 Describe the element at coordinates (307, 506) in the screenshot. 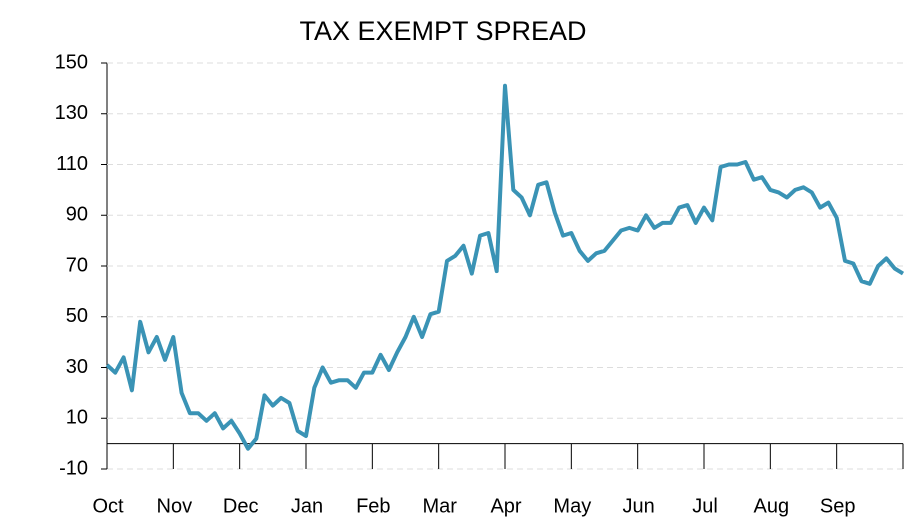

I see `x-tick-label: Jan` at that location.